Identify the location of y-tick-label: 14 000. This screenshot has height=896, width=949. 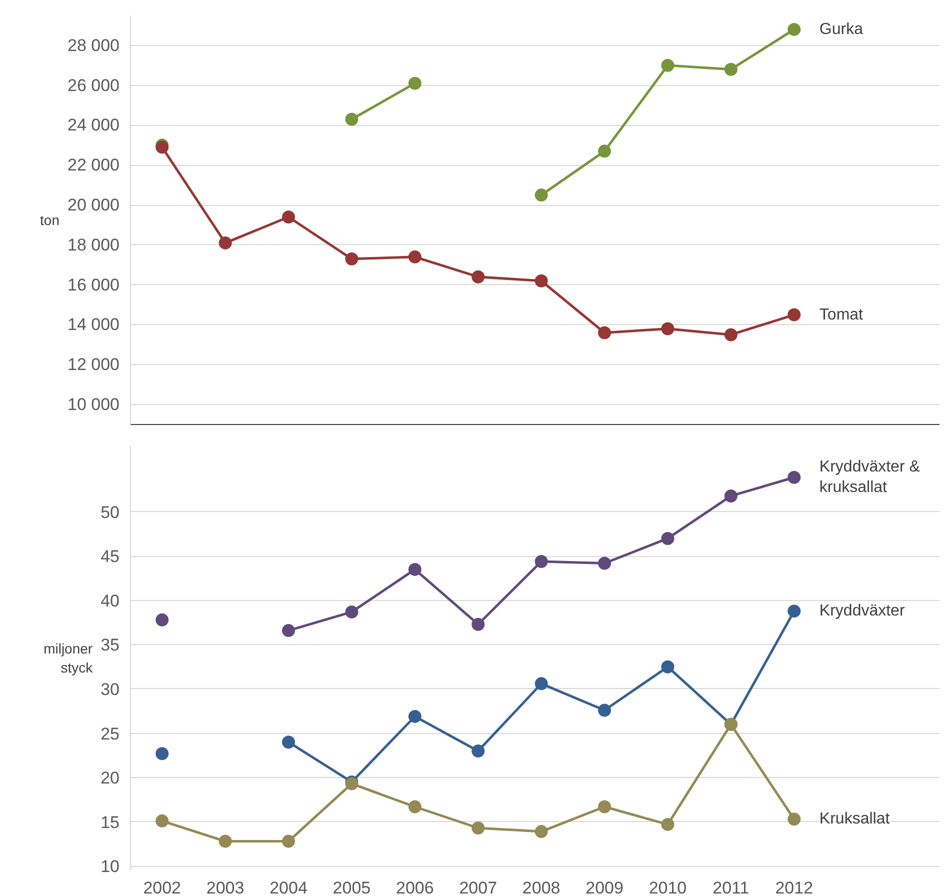
(94, 324).